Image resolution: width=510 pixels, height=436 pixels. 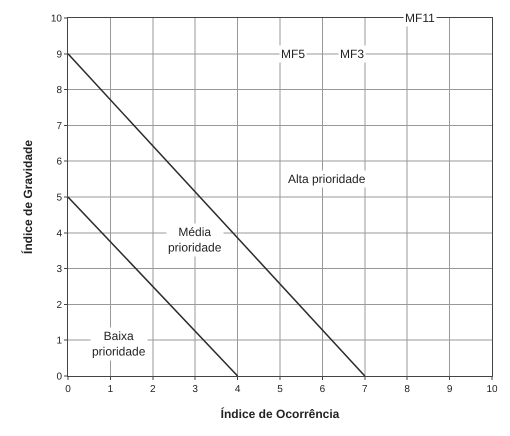 What do you see at coordinates (195, 240) in the screenshot?
I see `annotation: Média prioridade` at bounding box center [195, 240].